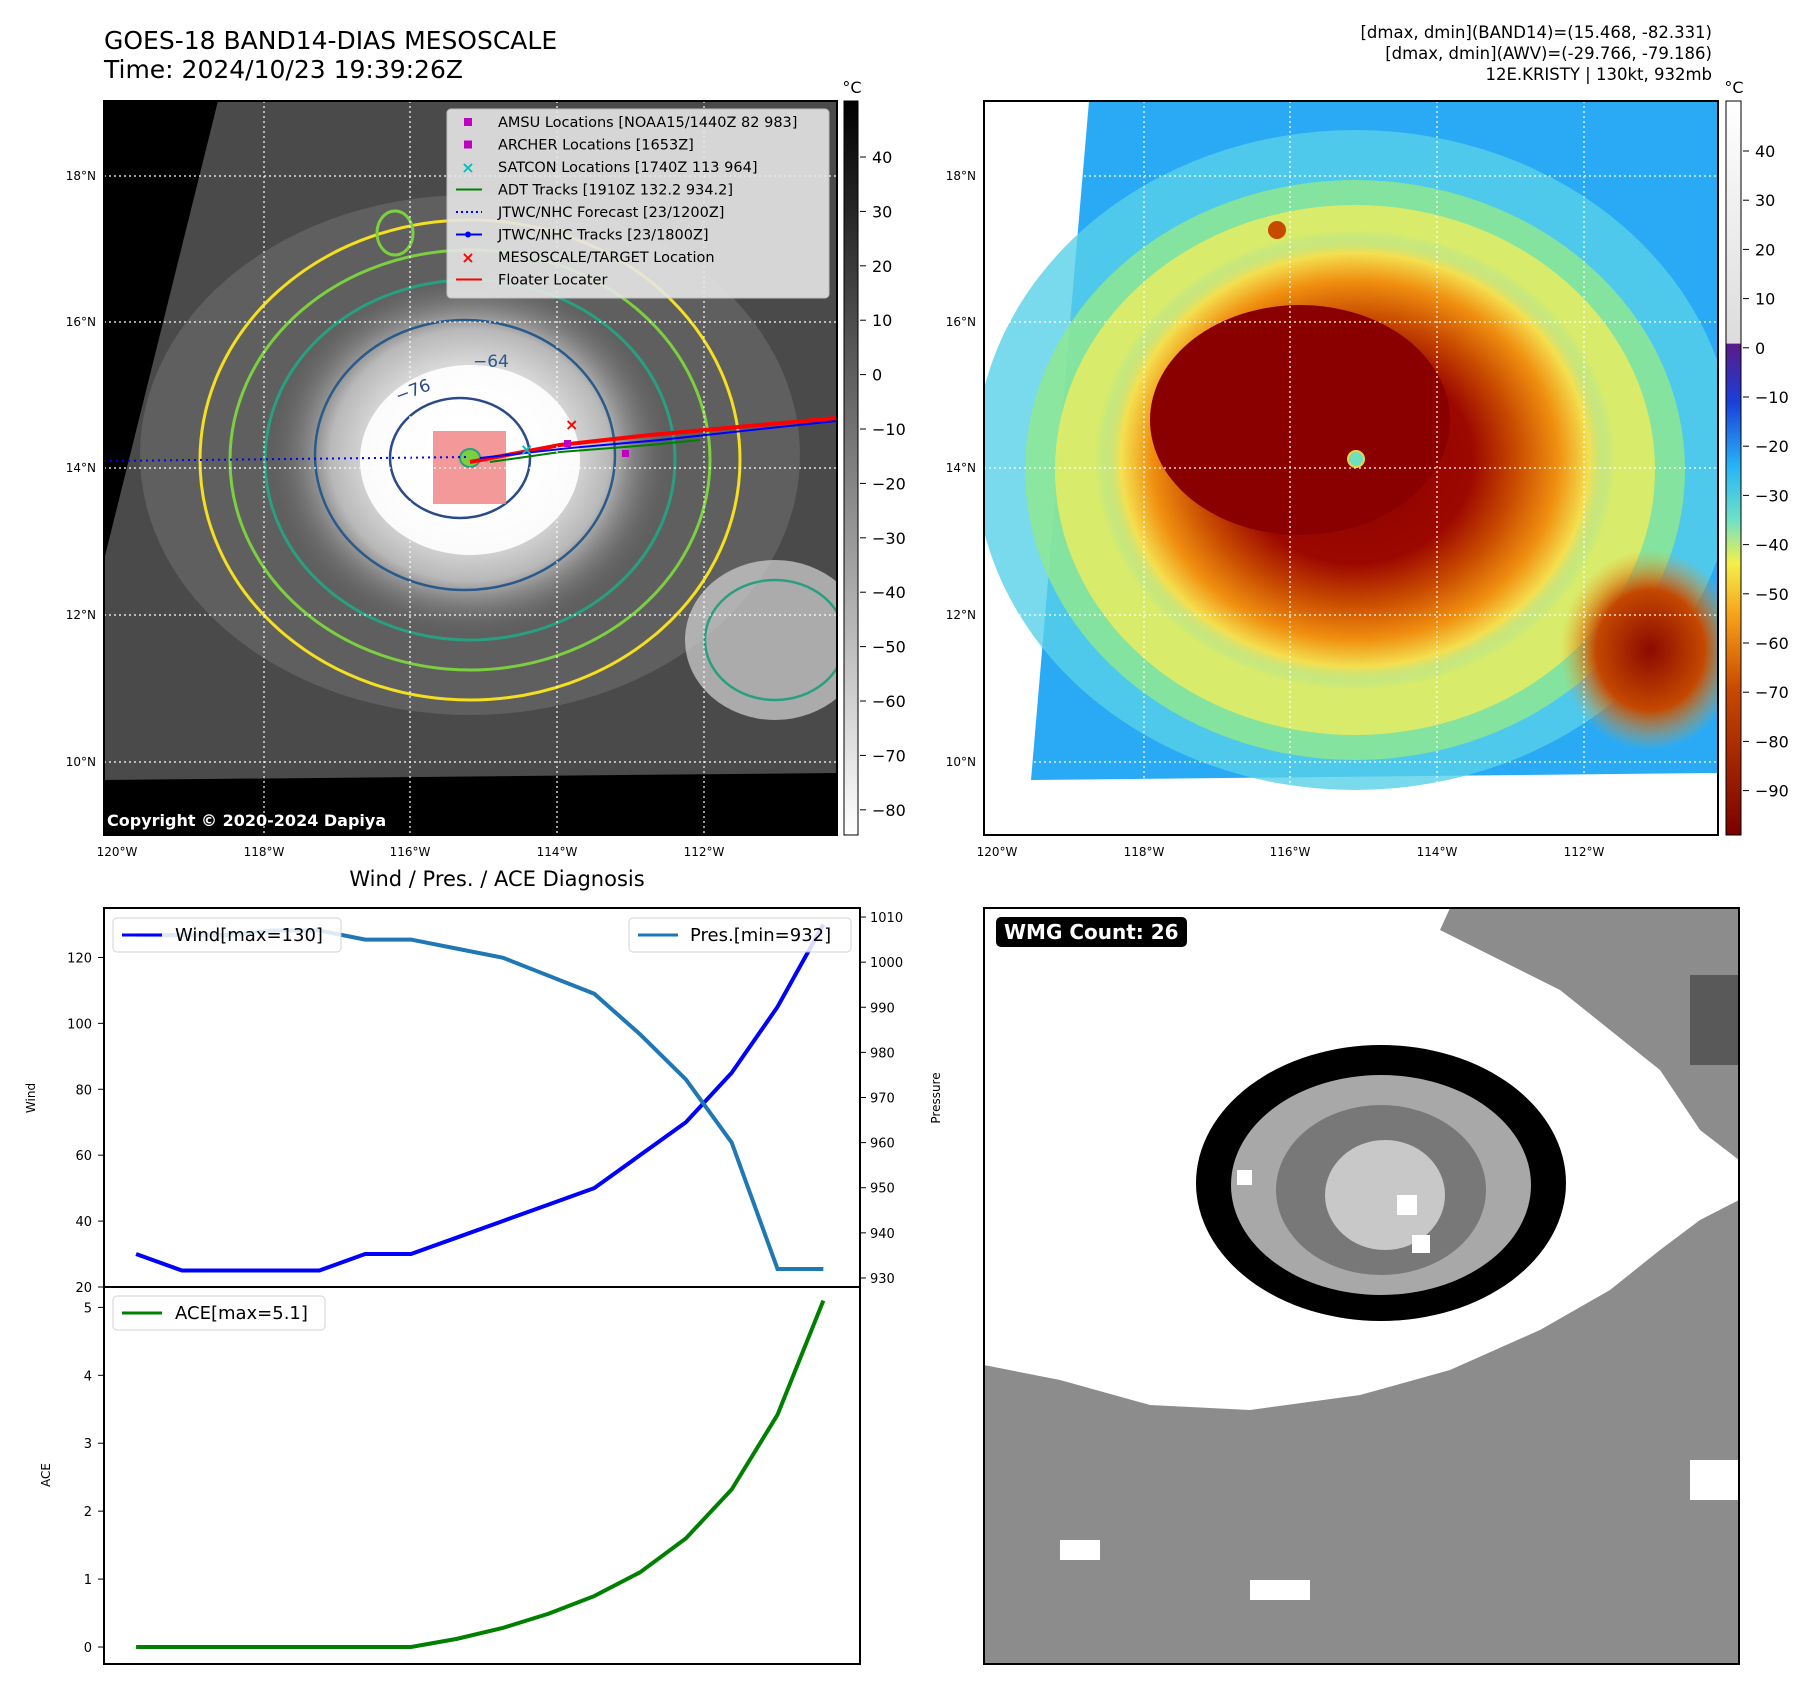  Describe the element at coordinates (1772, 791) in the screenshot. I see `colorbar-tick-label: −90` at that location.